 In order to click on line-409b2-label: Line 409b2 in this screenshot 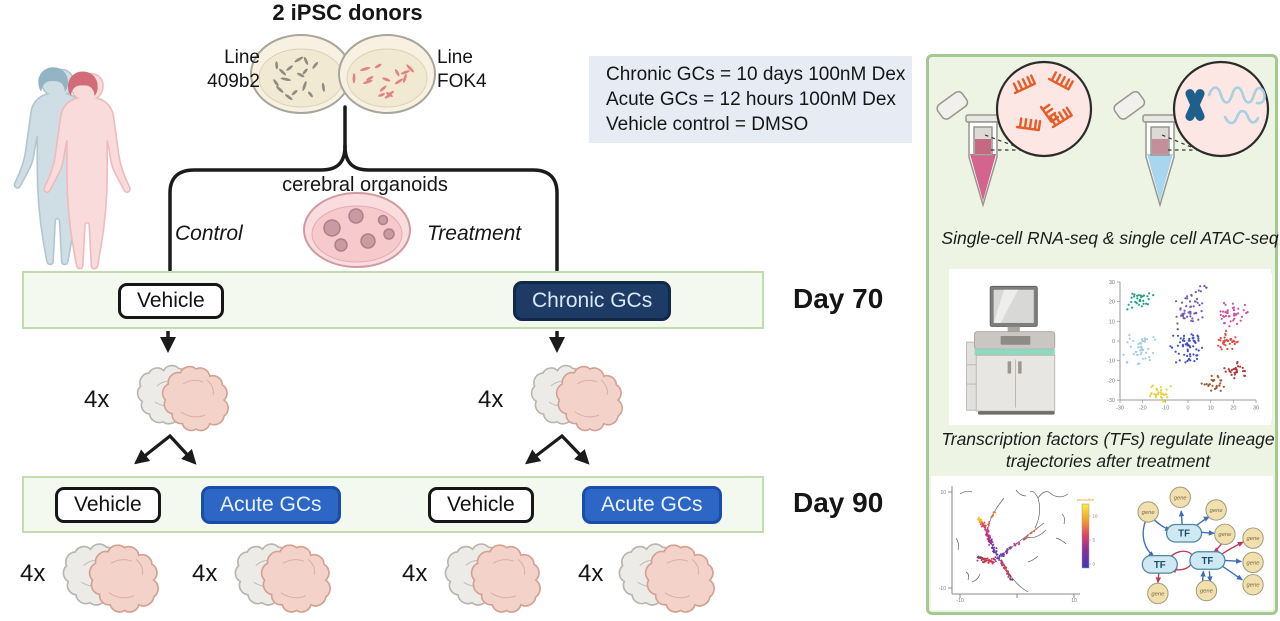, I will do `click(233, 69)`.